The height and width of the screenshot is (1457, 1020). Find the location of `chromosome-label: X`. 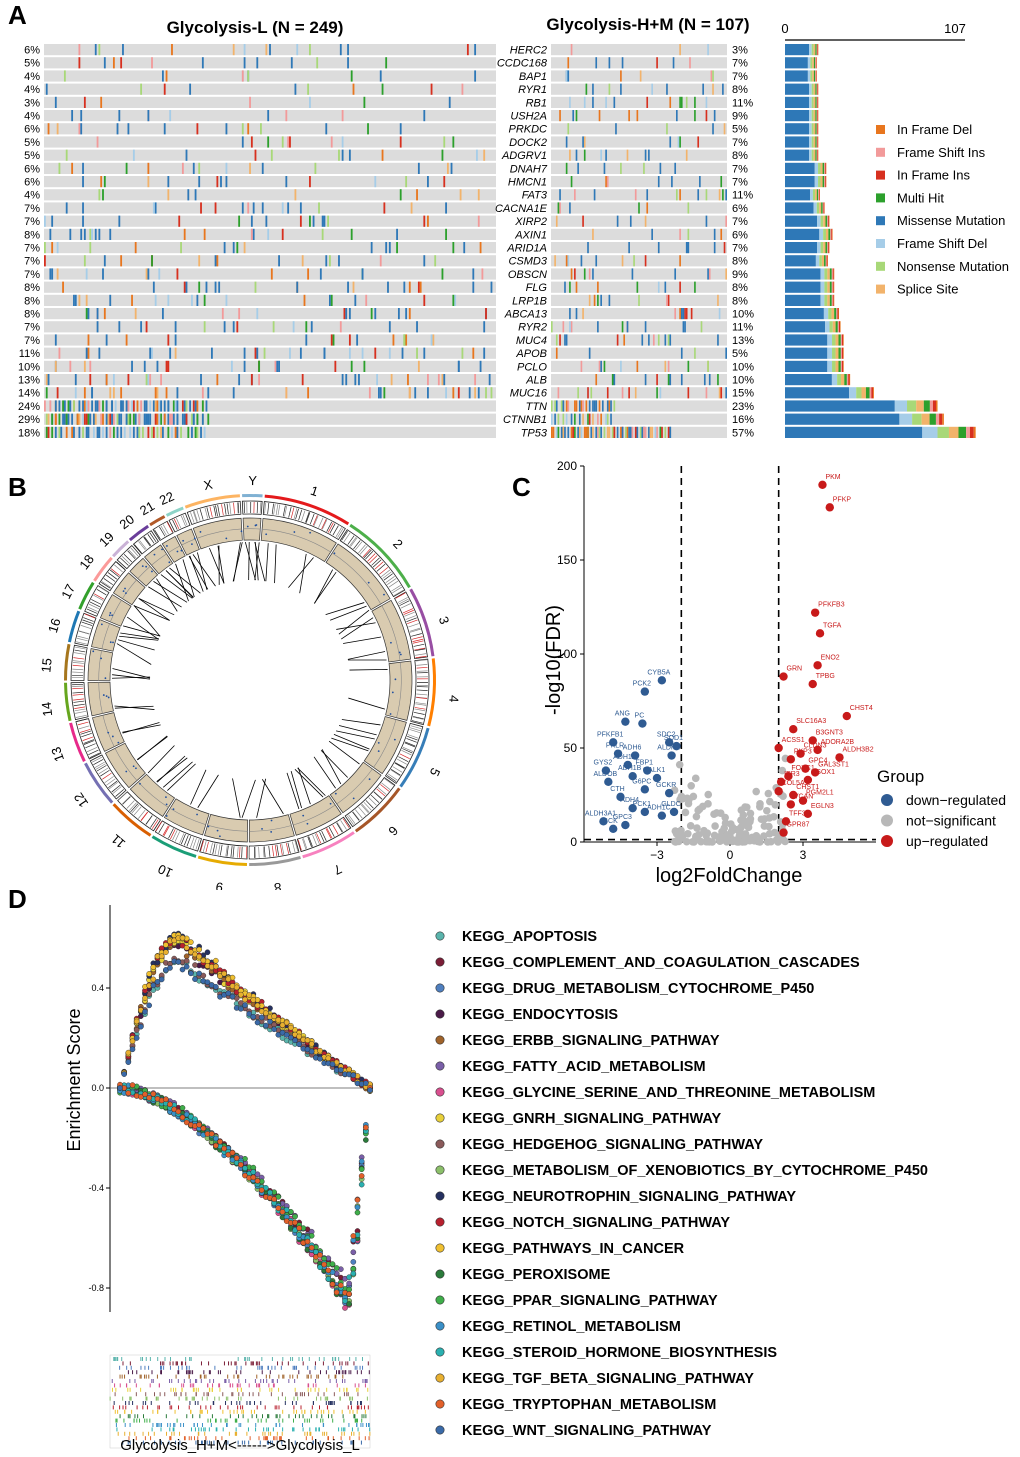

chromosome-label: X is located at coordinates (208, 485).